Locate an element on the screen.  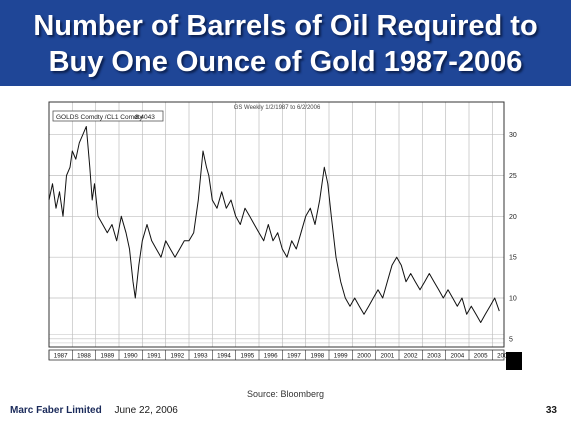
legend-box is located at coordinates (108, 116).